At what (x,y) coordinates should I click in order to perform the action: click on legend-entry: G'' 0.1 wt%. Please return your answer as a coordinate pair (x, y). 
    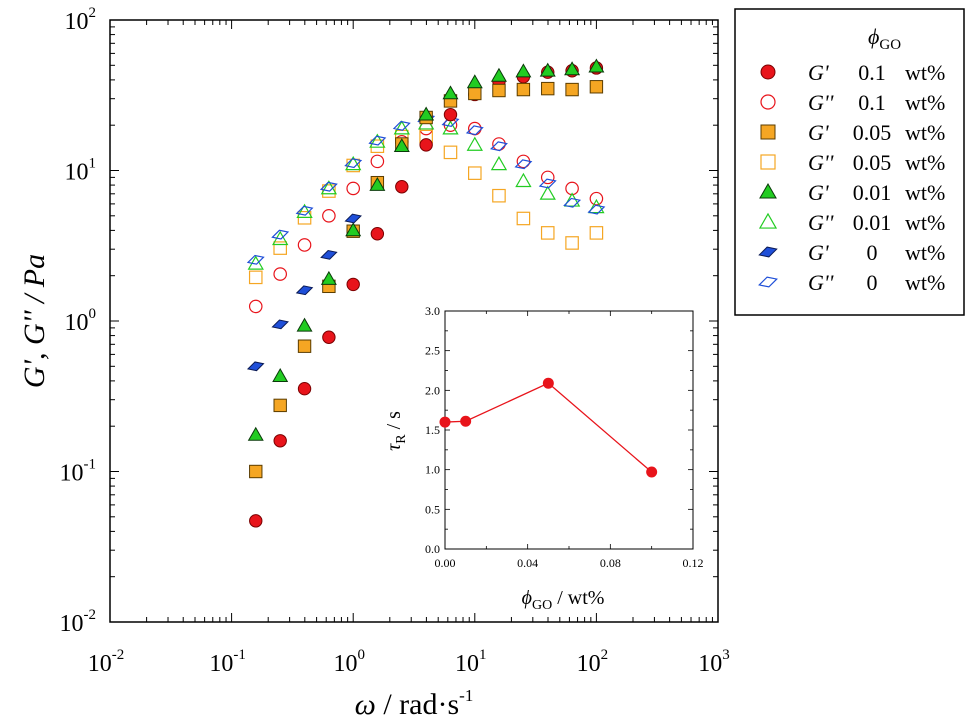
    Looking at the image, I should click on (852, 102).